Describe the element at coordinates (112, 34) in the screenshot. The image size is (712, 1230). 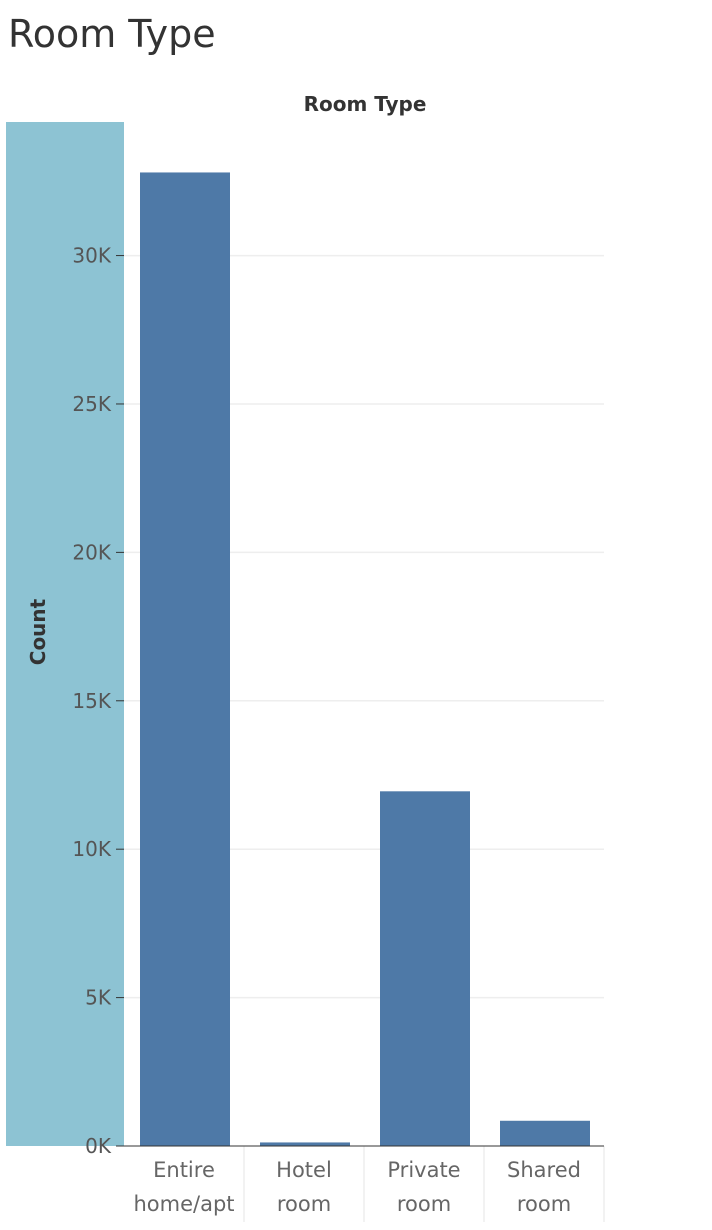
I see `sheet-title: Room Type` at that location.